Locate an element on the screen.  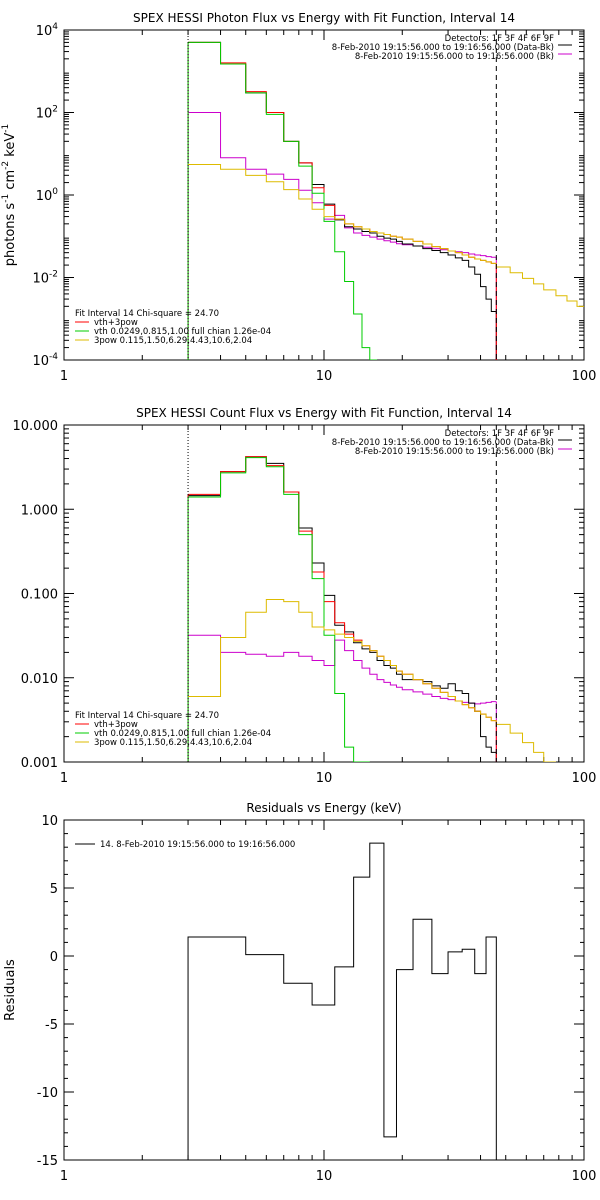
count-x-tick-label: 10 is located at coordinates (324, 778).